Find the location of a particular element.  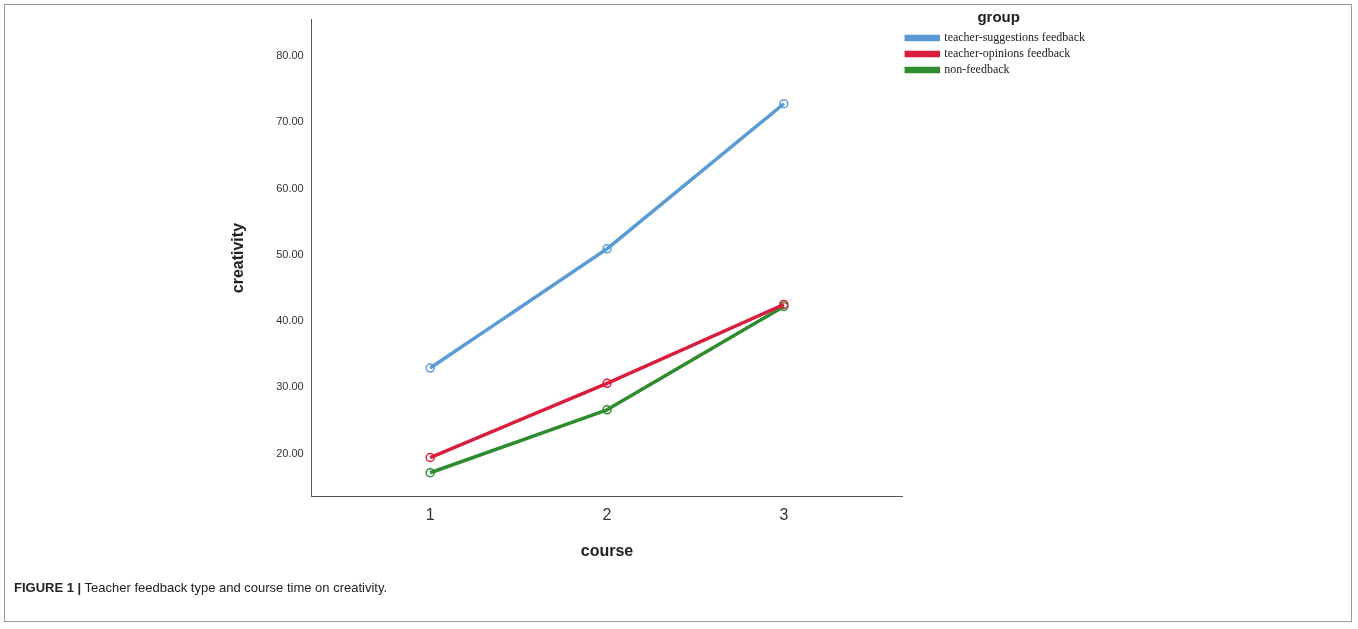

x-tick-label: 2 is located at coordinates (607, 514).